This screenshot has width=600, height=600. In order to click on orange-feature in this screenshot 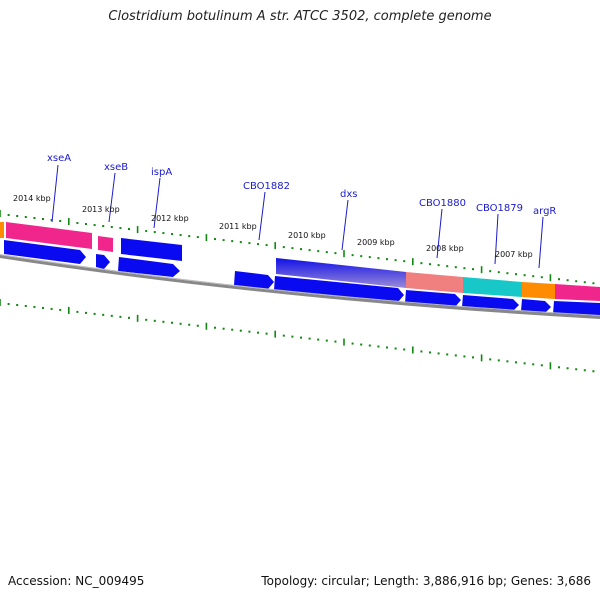, I will do `click(2, 230)`.